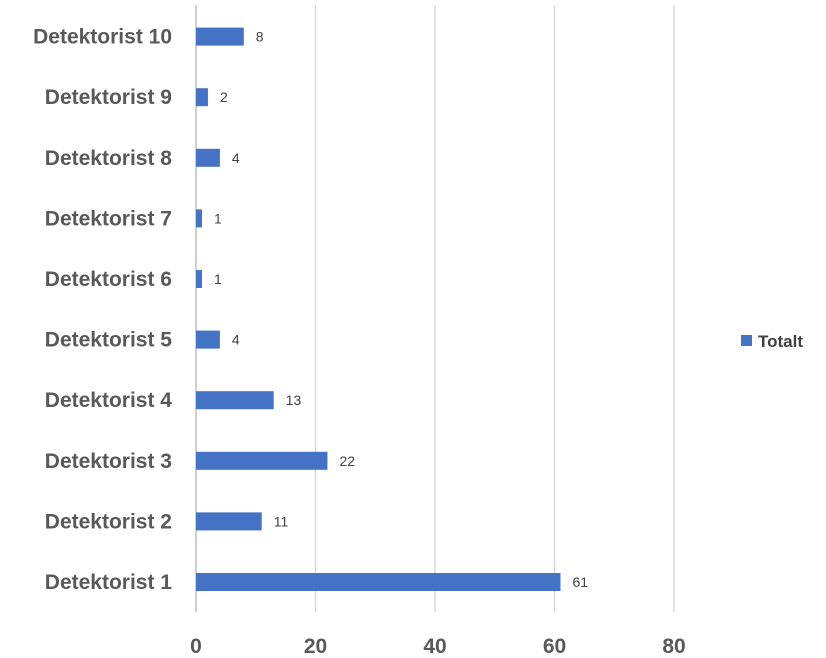 The height and width of the screenshot is (658, 826). Describe the element at coordinates (108, 97) in the screenshot. I see `category-label-detektorist-9: Detektorist 9` at that location.